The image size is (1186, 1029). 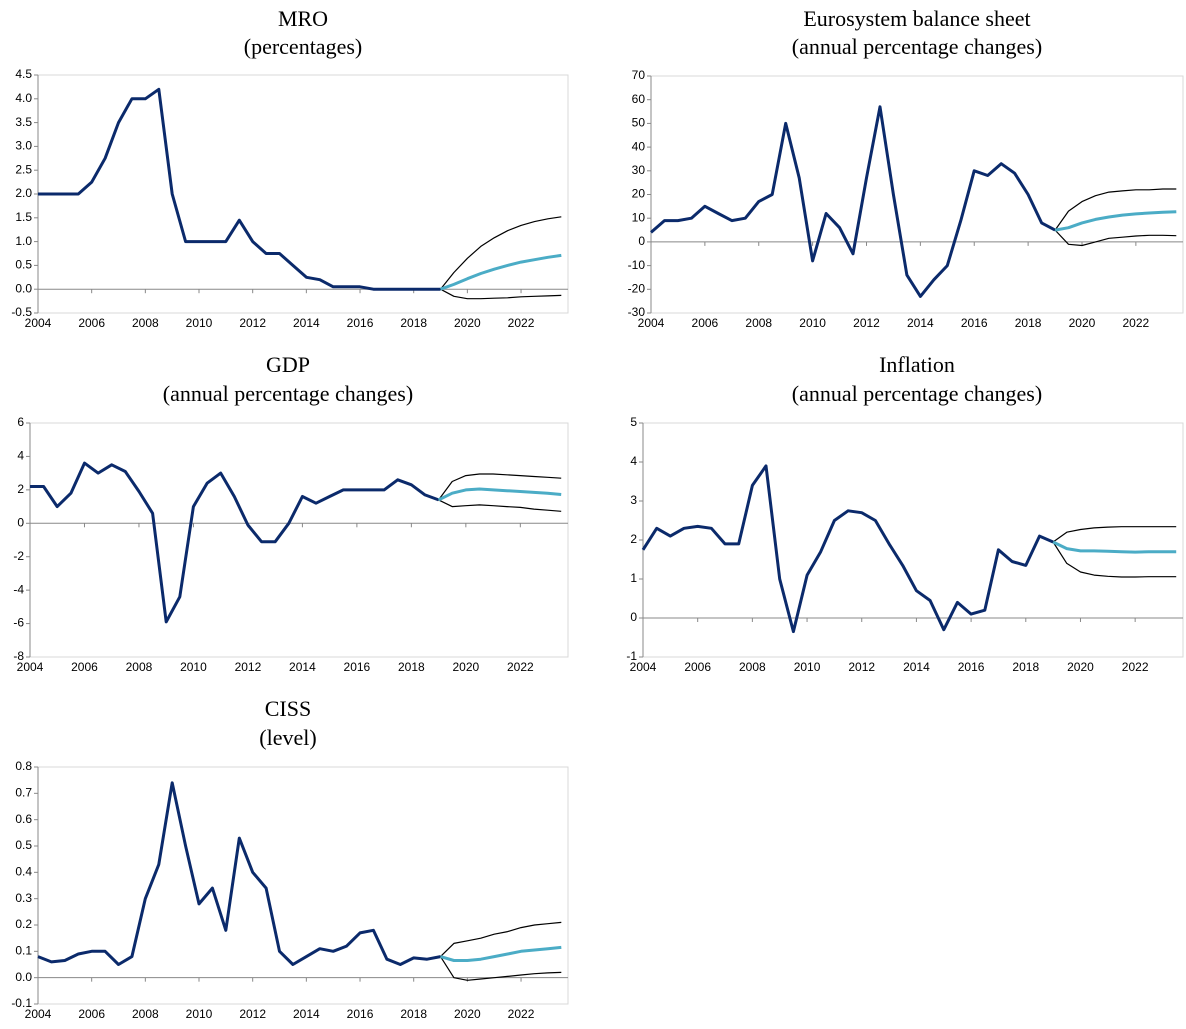 What do you see at coordinates (23, 74) in the screenshot?
I see `y-tick-label: 4.5` at bounding box center [23, 74].